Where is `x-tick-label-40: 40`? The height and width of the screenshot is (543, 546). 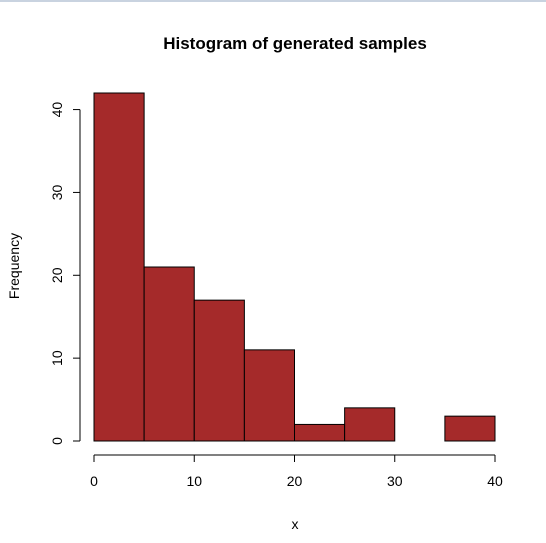 x-tick-label-40: 40 is located at coordinates (495, 481).